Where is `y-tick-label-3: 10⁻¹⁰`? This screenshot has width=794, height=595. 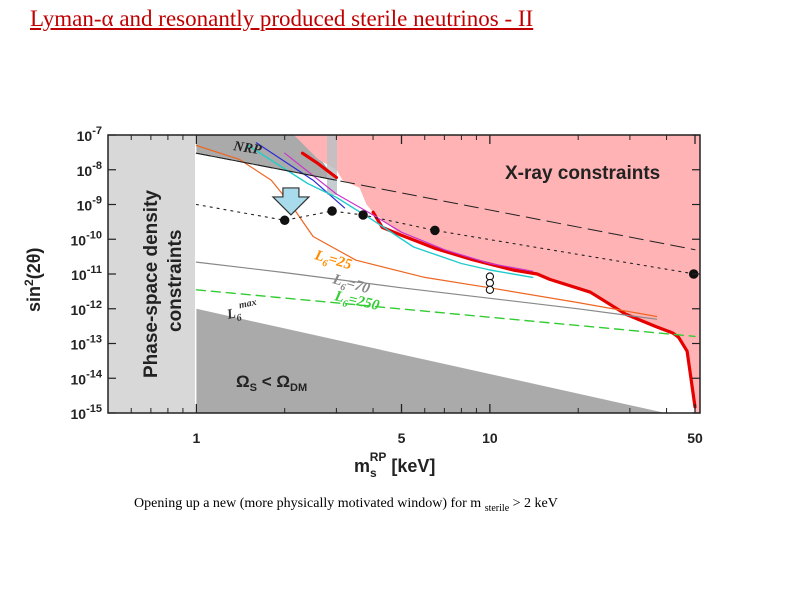 y-tick-label-3: 10⁻¹⁰ is located at coordinates (86, 238).